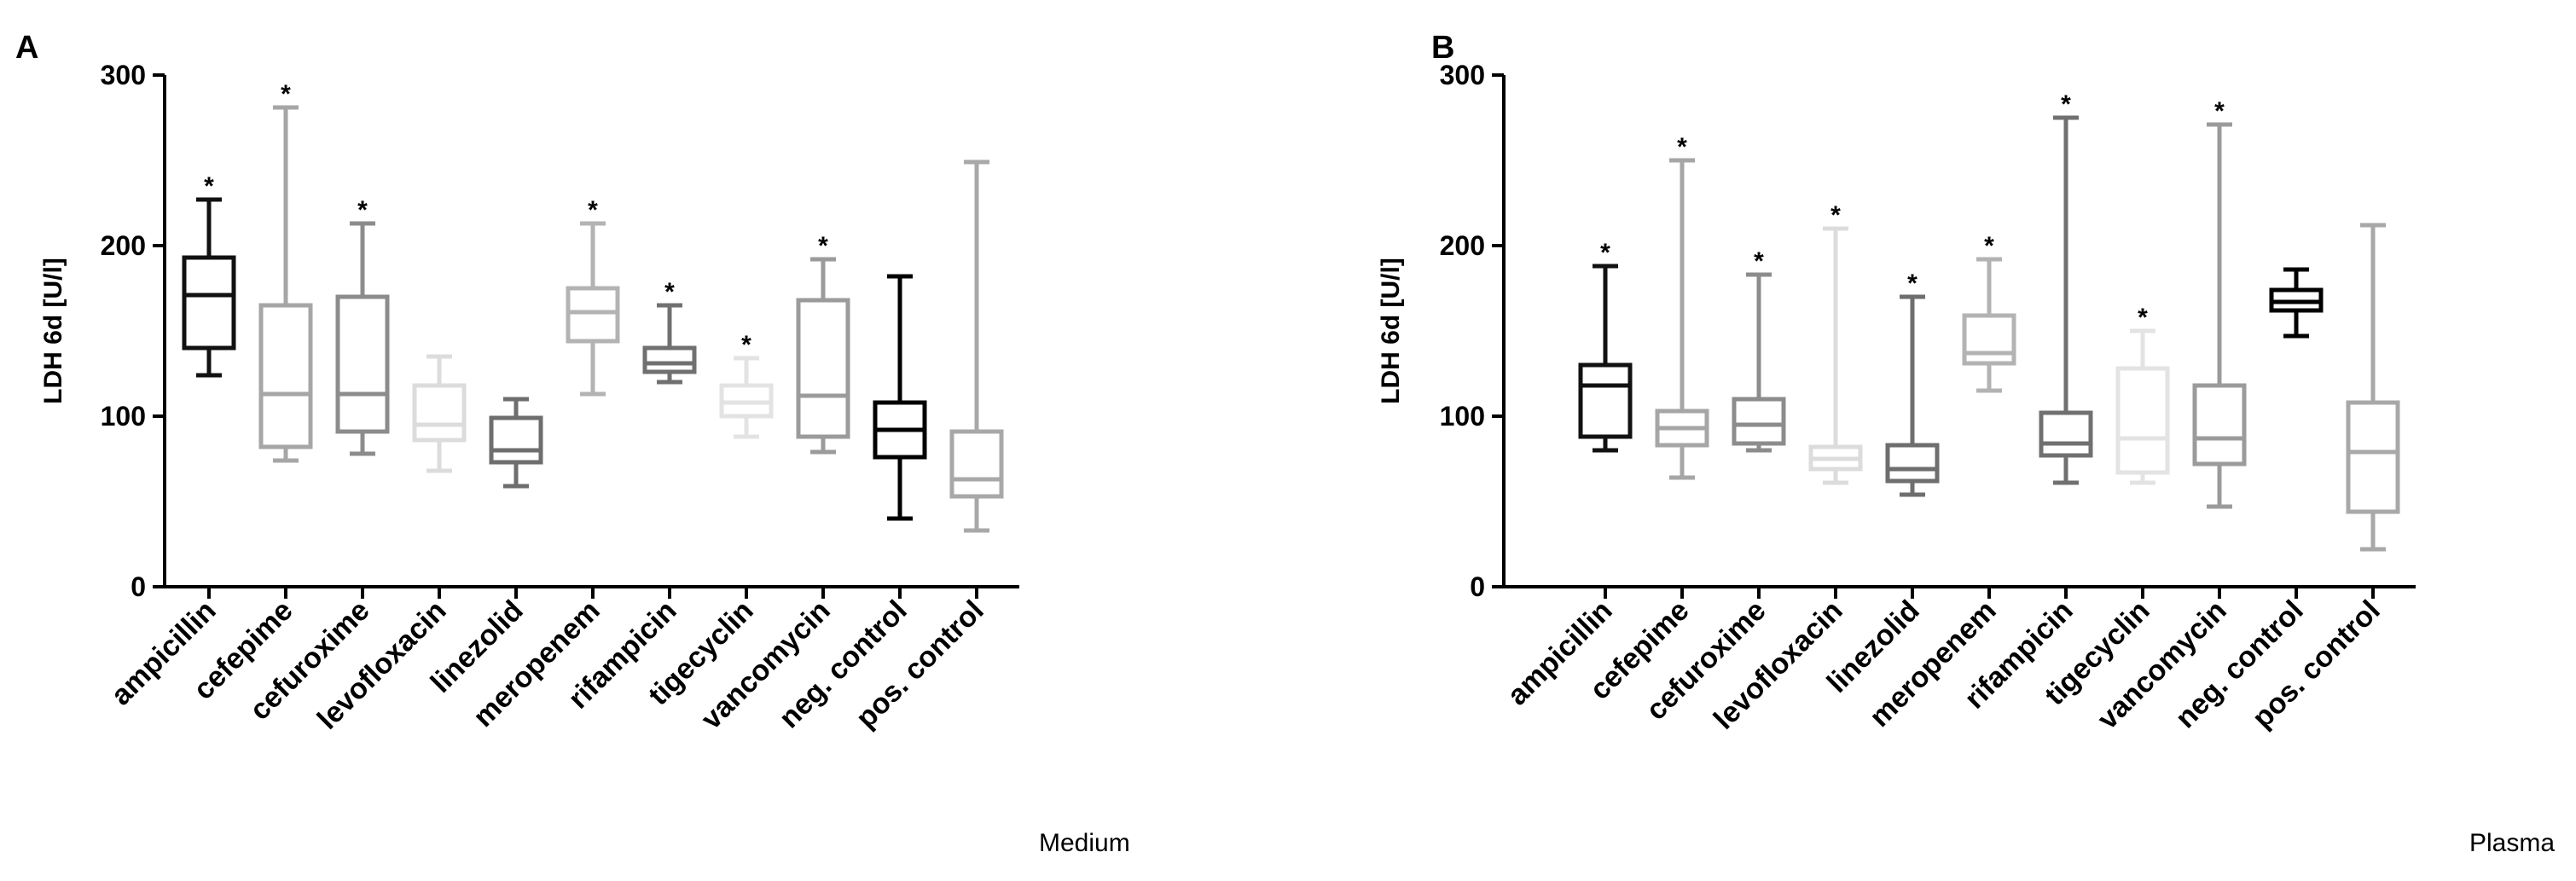  I want to click on panel-caption: Medium, so click(1084, 843).